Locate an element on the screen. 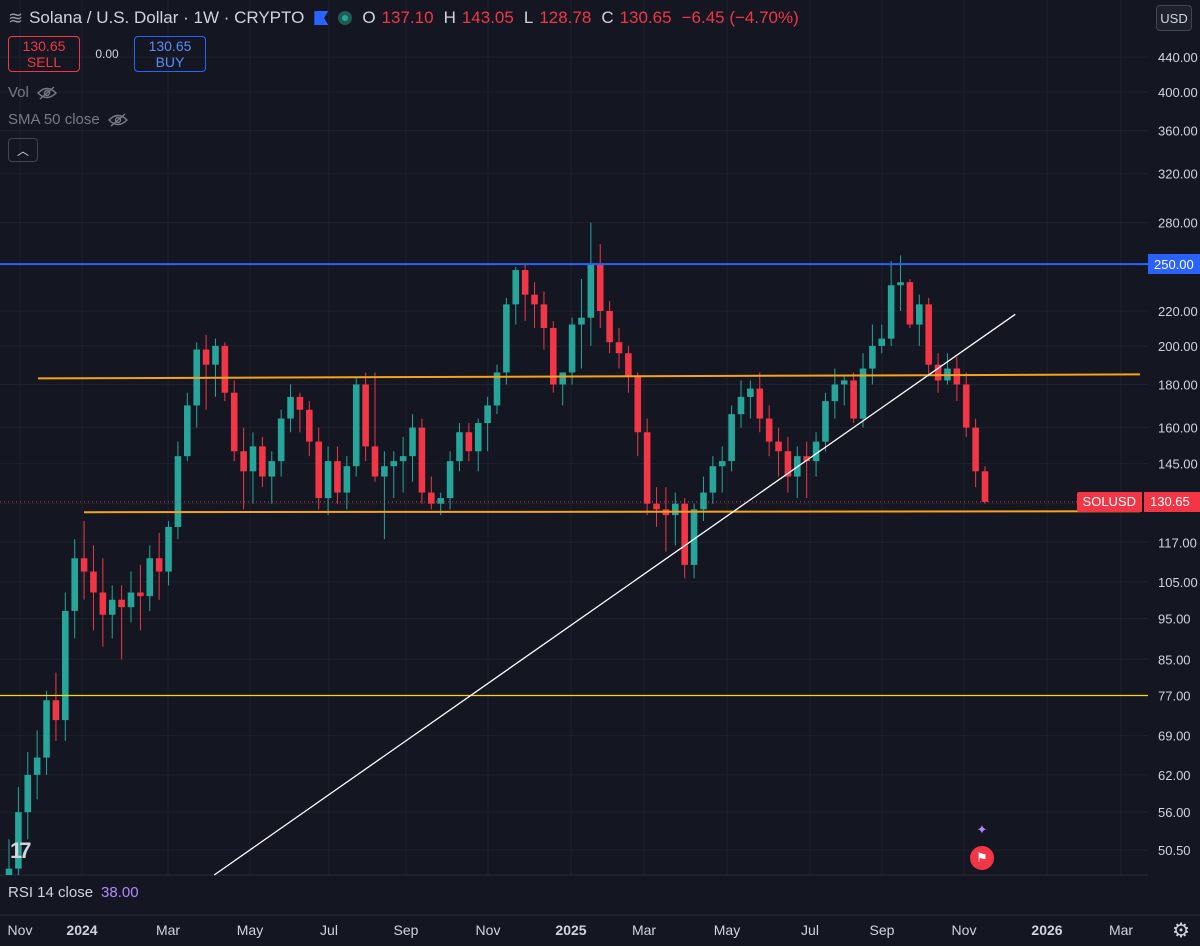 The image size is (1200, 946). collapse-legend-button: ︿ is located at coordinates (23, 150).